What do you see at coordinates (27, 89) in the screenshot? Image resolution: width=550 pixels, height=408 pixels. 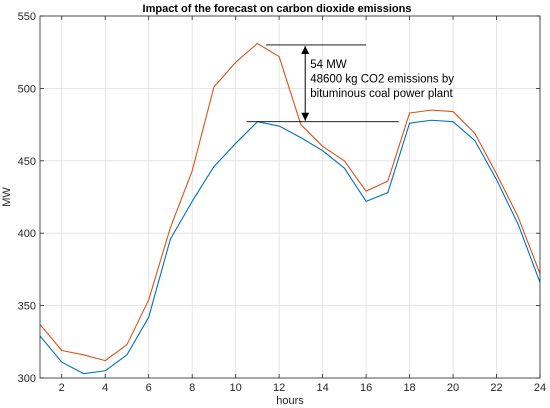 I see `y-tick-label: 500` at bounding box center [27, 89].